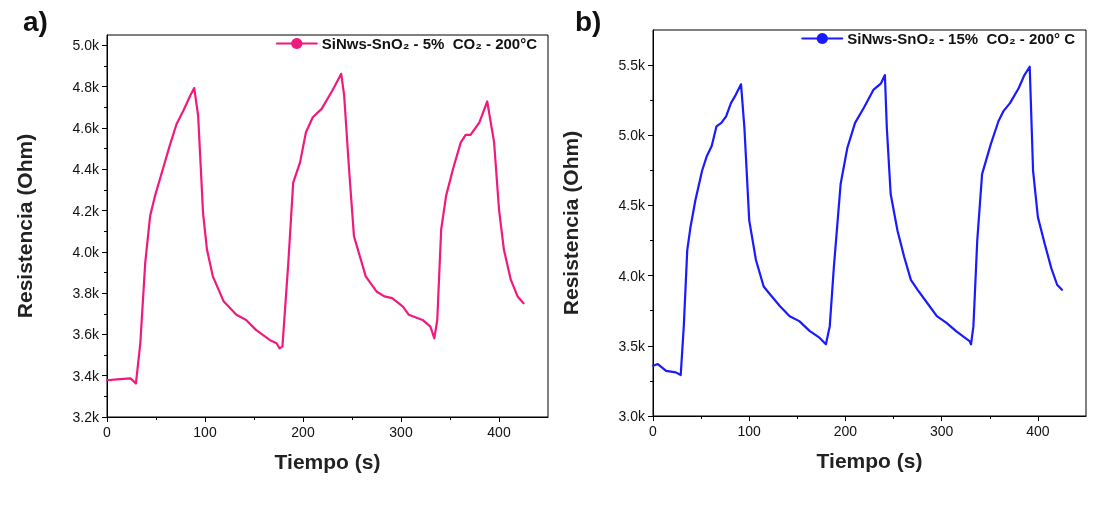 The image size is (1094, 506). What do you see at coordinates (86, 375) in the screenshot?
I see `y-tick-label: 3.4k` at bounding box center [86, 375].